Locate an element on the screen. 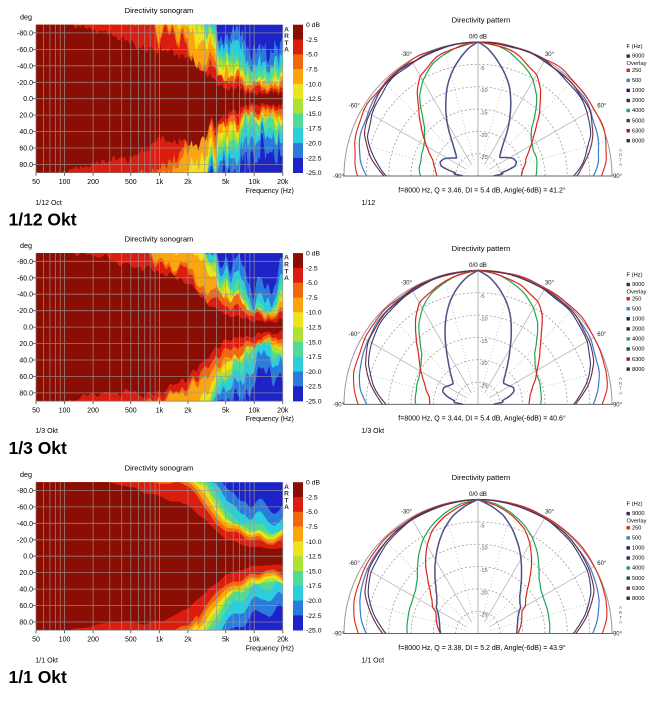 The image size is (656, 712). svg-text: -40.0 is located at coordinates (25, 295).